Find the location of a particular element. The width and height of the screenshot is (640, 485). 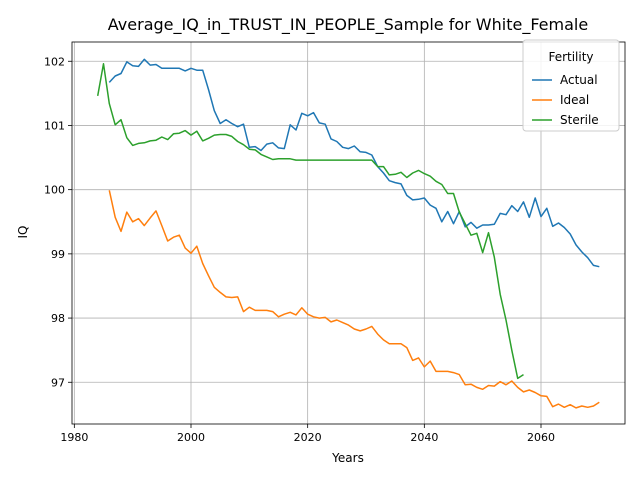

y-tick-label: 98 is located at coordinates (58, 318).